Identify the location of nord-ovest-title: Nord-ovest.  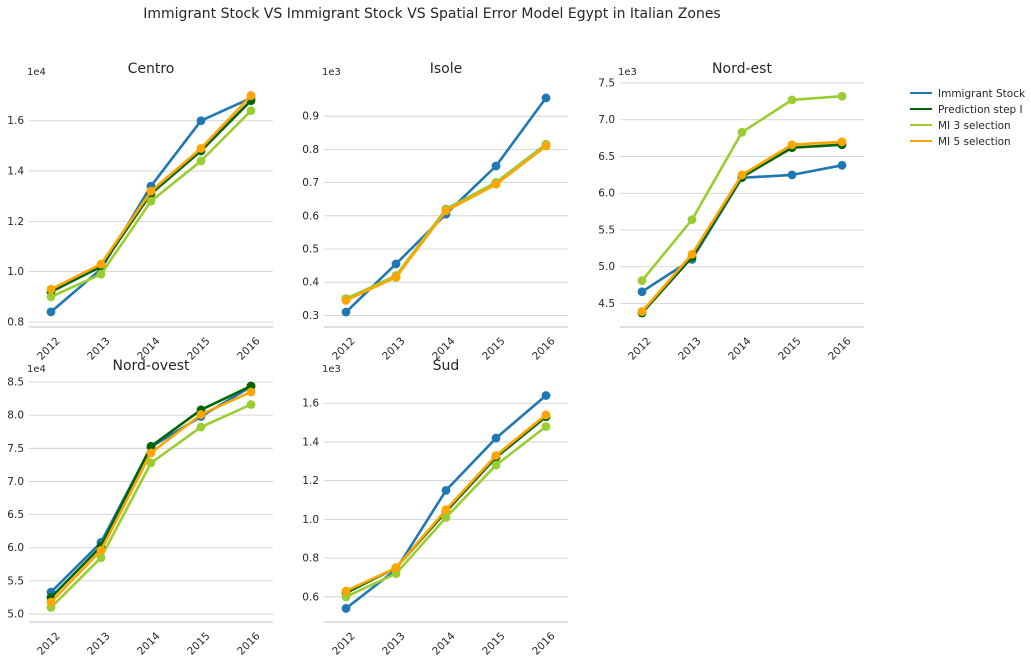
(152, 366).